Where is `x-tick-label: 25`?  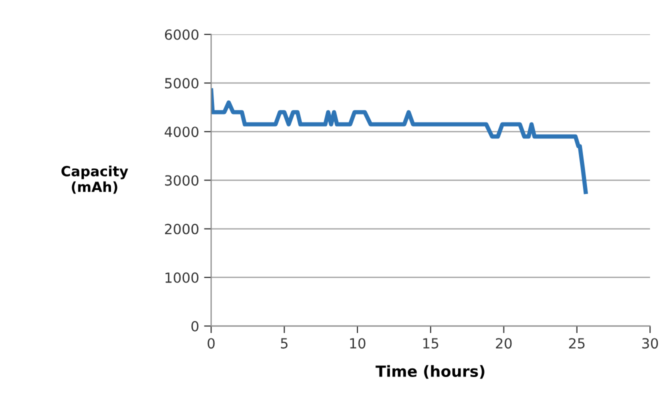
x-tick-label: 25 is located at coordinates (577, 343).